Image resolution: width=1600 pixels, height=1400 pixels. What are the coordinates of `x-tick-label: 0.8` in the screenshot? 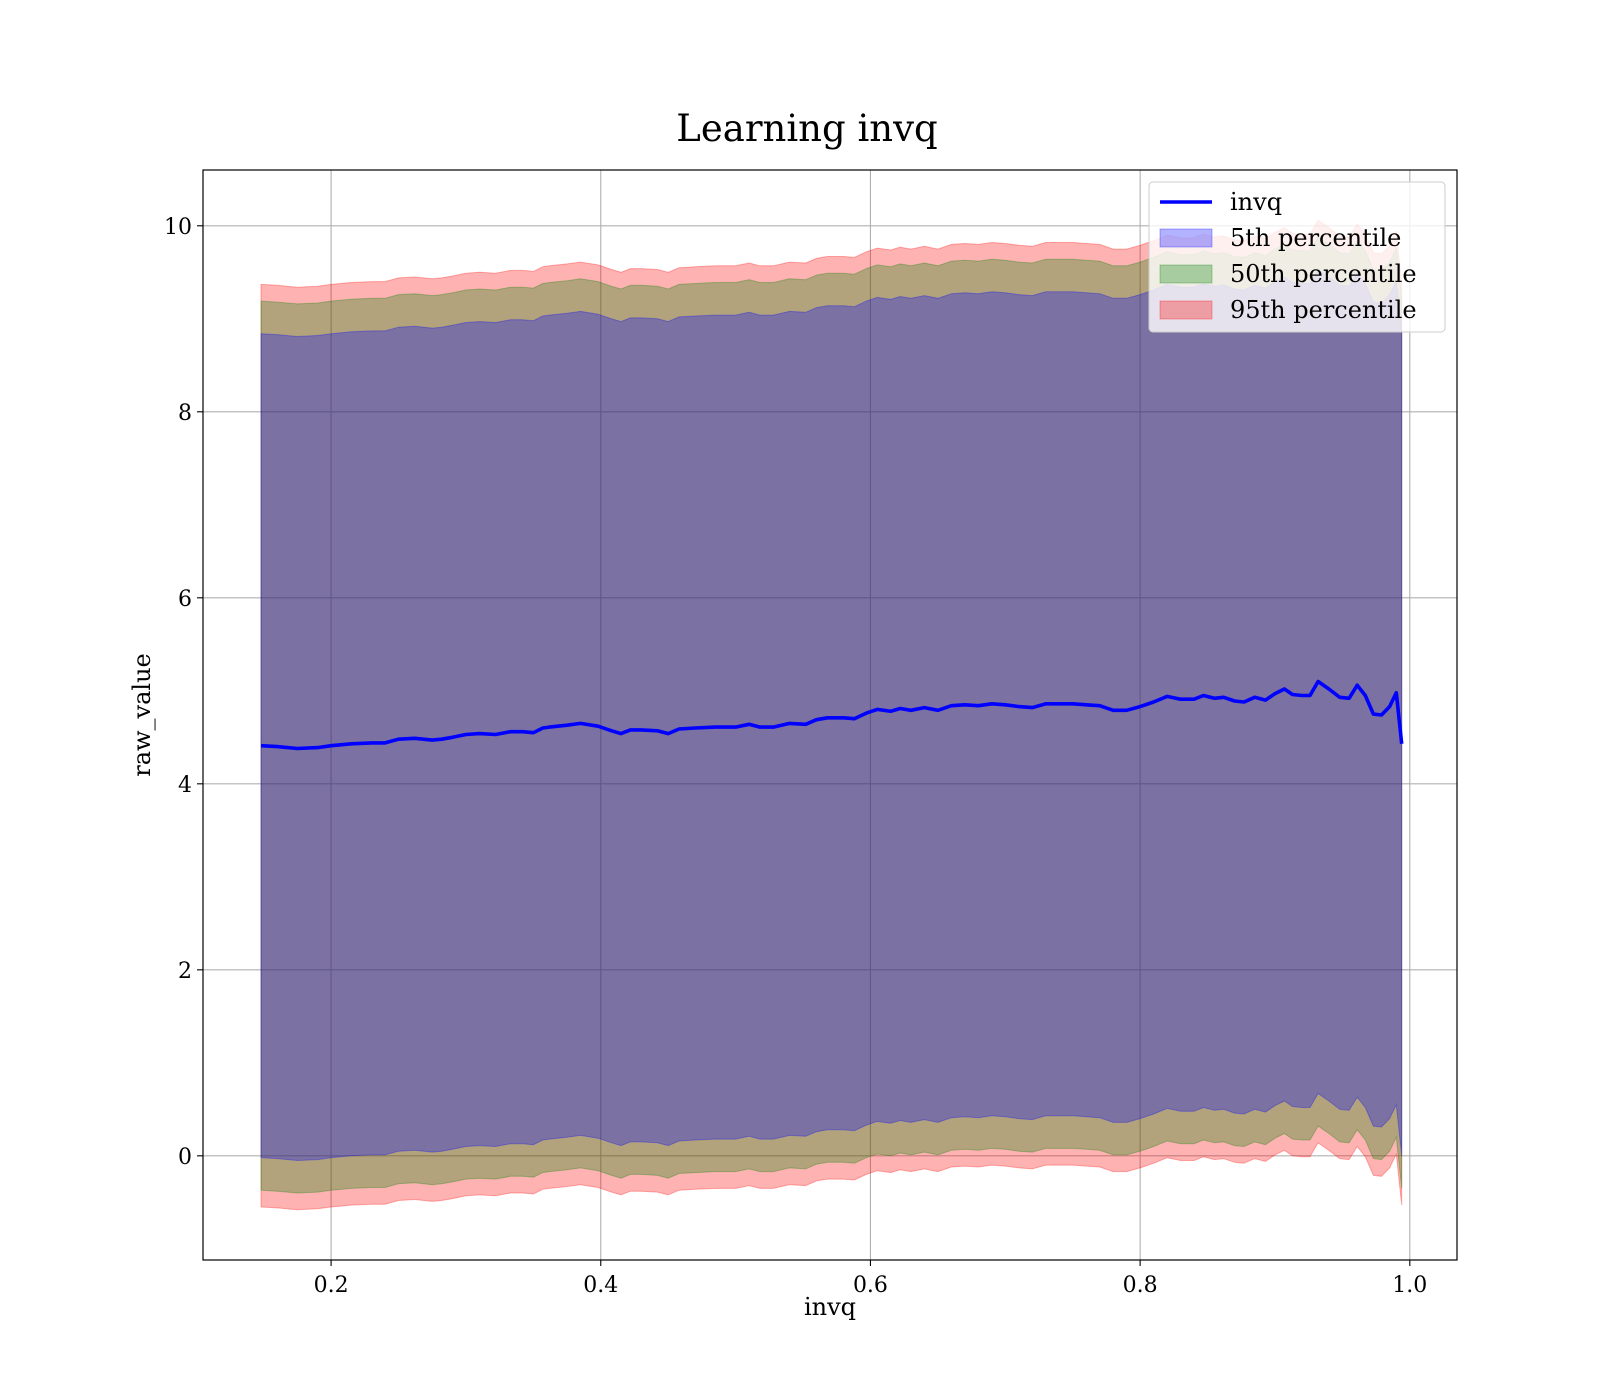 It's located at (1140, 1285).